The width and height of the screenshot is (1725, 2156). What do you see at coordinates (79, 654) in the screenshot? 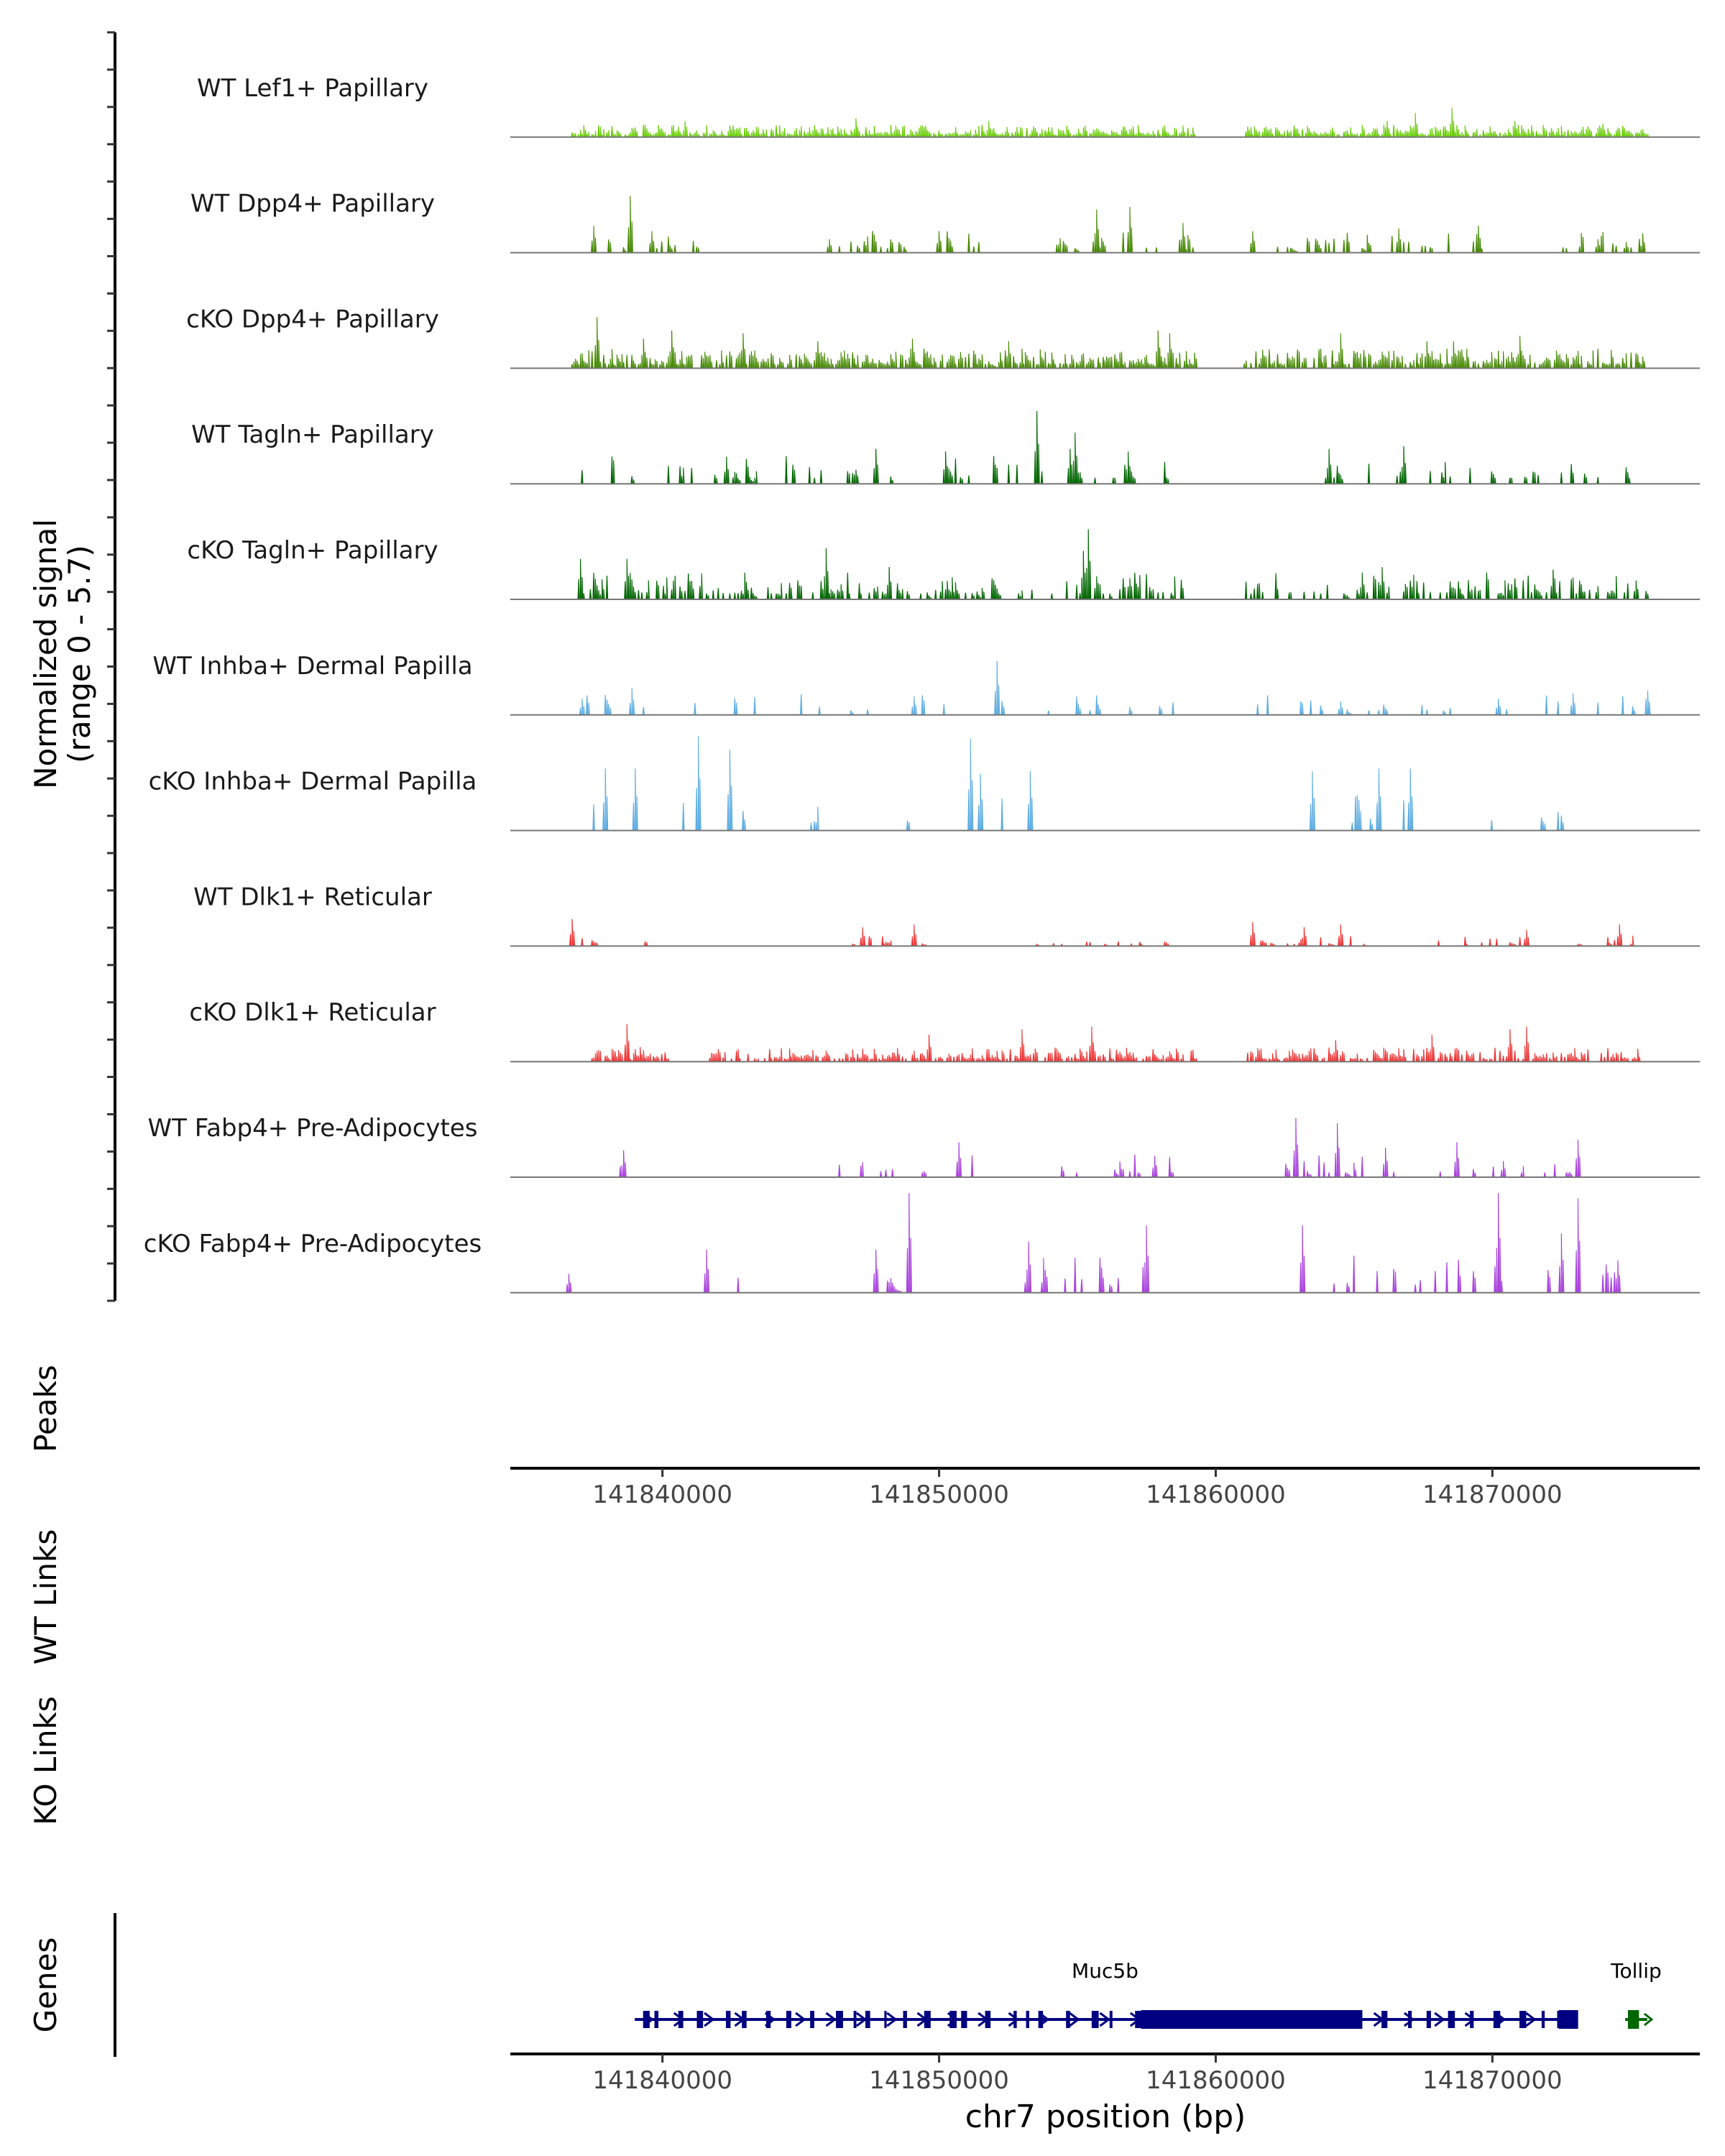
I see `signal-range-label: (range 0 - 5.7)` at bounding box center [79, 654].